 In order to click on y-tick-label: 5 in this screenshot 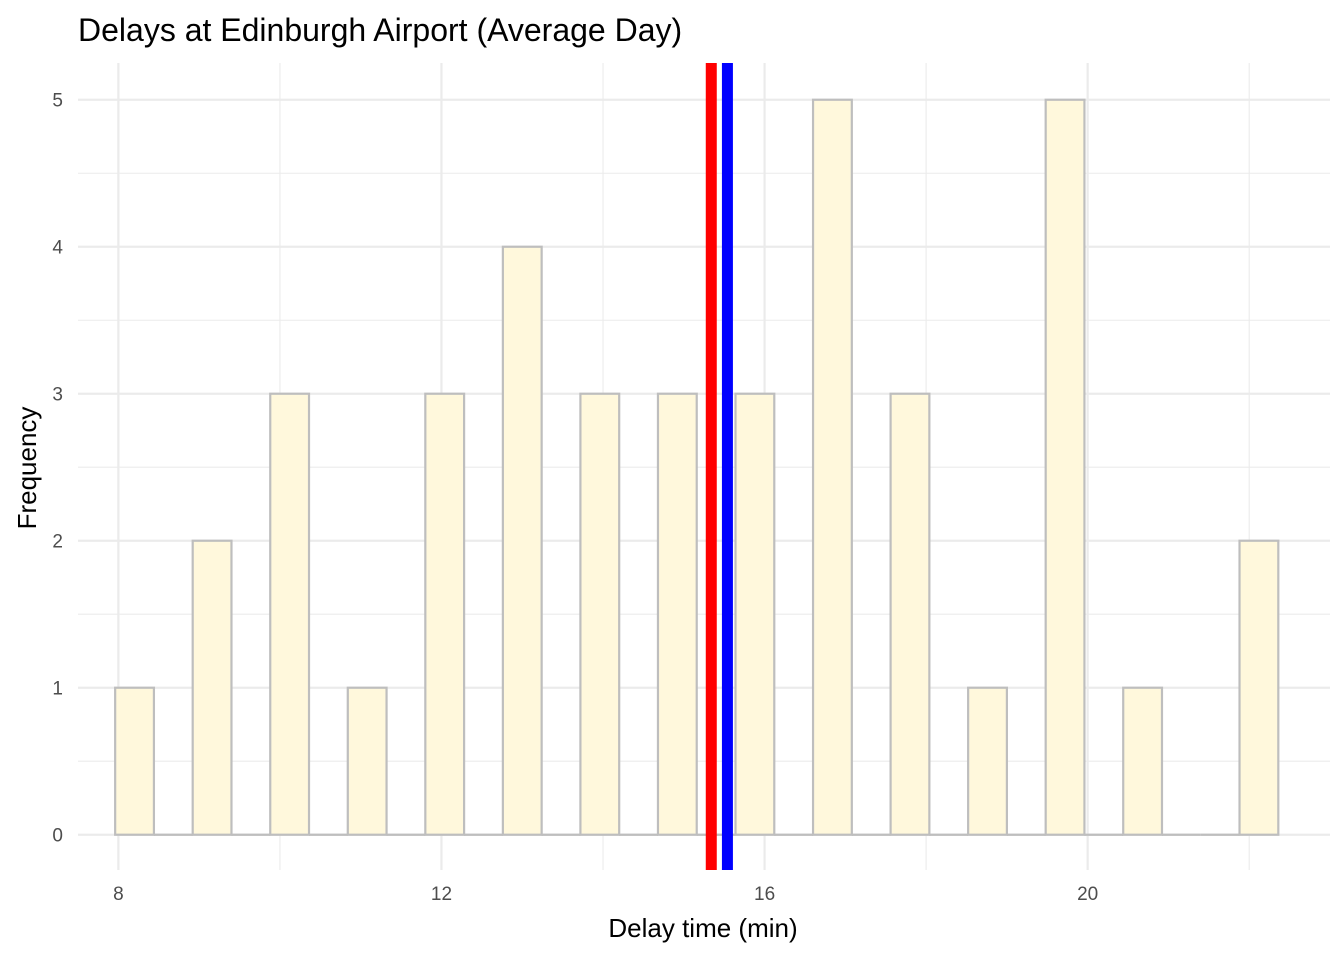, I will do `click(57, 101)`.